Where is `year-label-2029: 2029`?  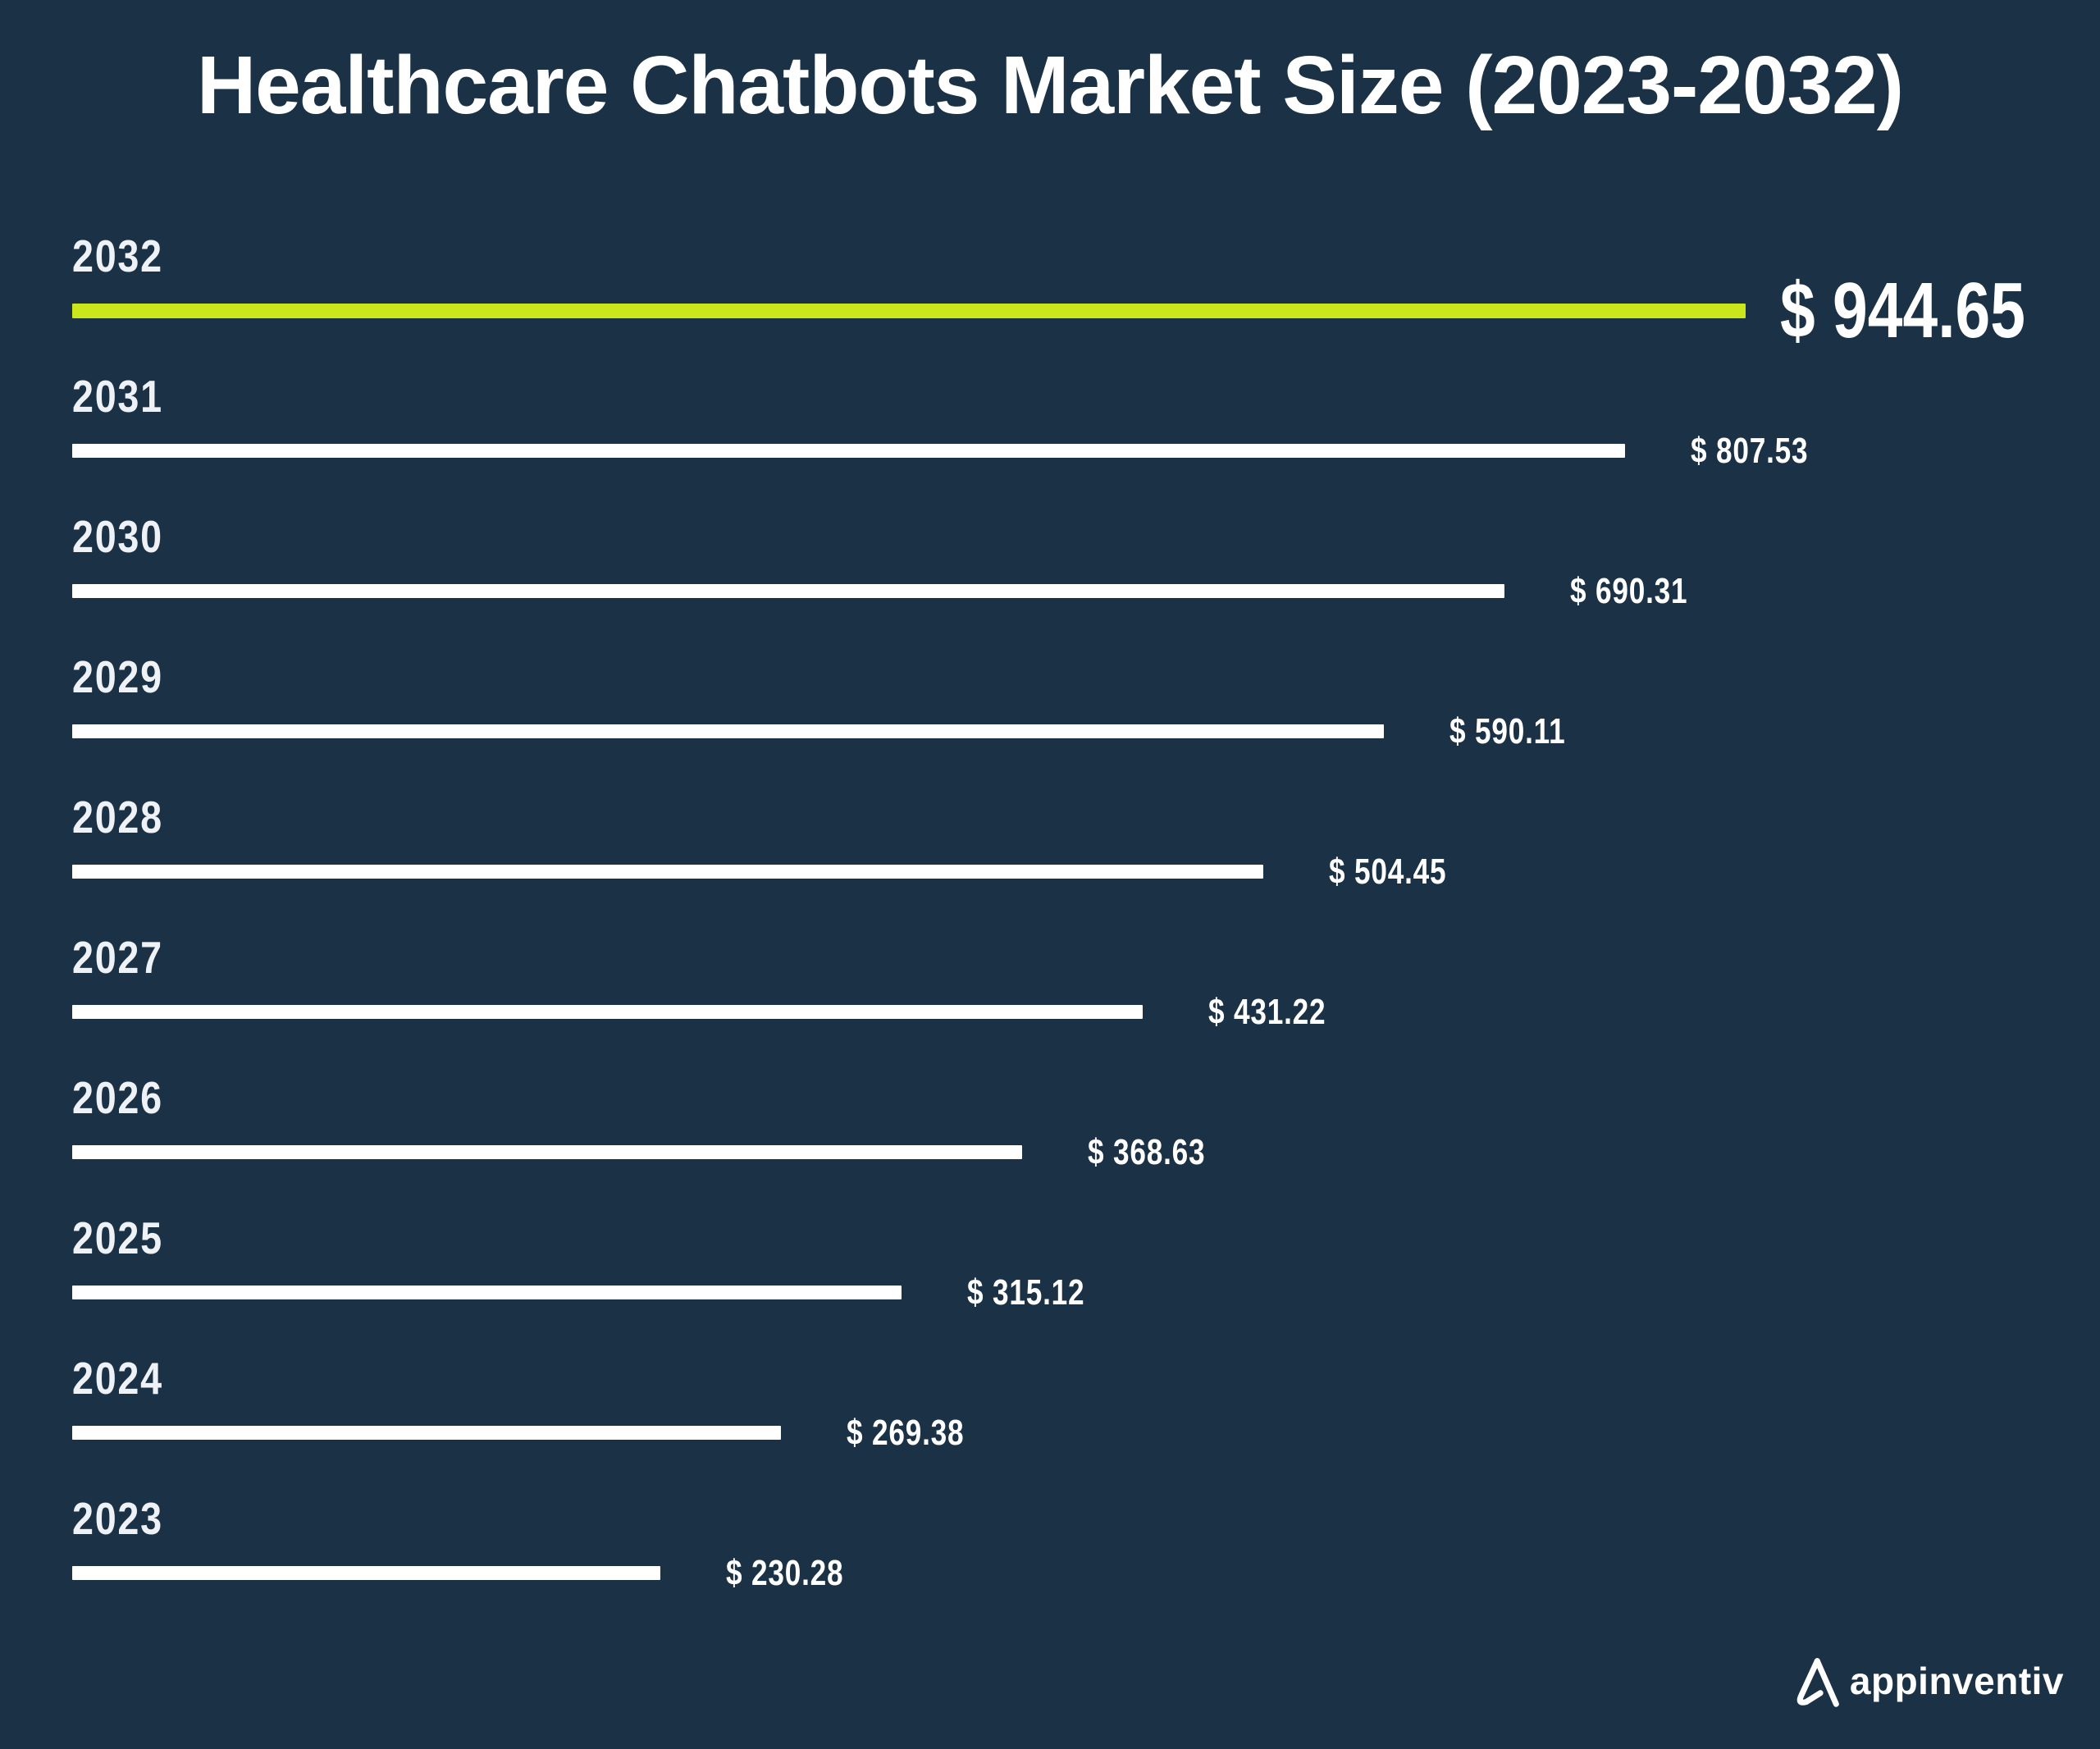
year-label-2029: 2029 is located at coordinates (117, 676).